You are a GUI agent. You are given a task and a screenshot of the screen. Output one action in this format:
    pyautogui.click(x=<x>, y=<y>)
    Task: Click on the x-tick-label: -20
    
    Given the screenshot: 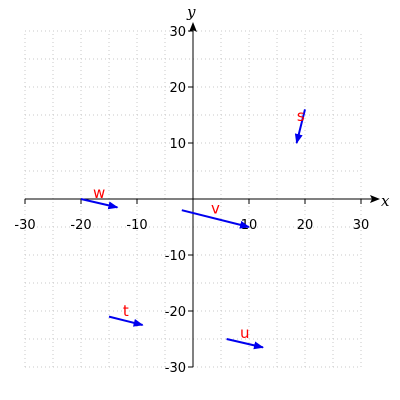 What is the action you would take?
    pyautogui.click(x=80, y=225)
    